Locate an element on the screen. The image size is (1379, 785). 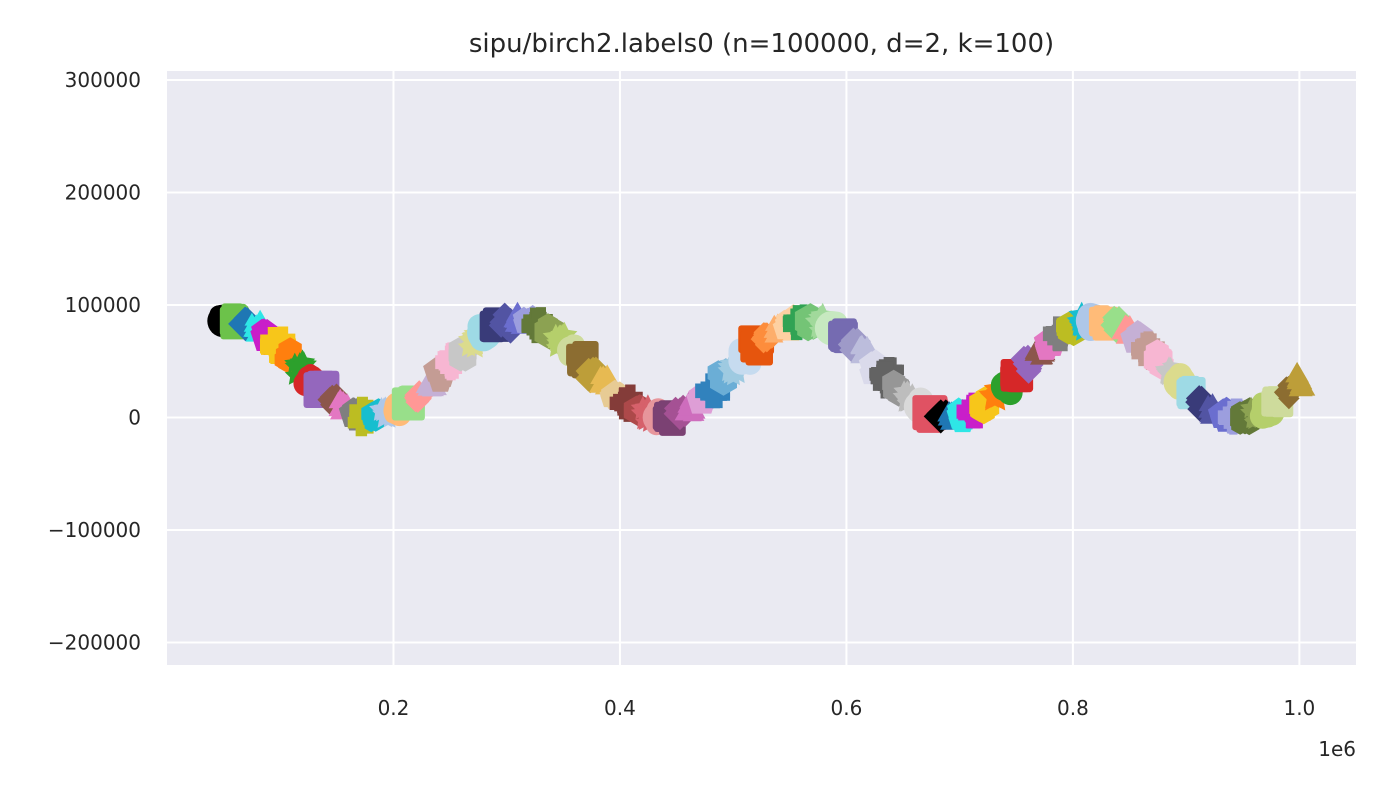
x-tick-label: 0.4 is located at coordinates (620, 708).